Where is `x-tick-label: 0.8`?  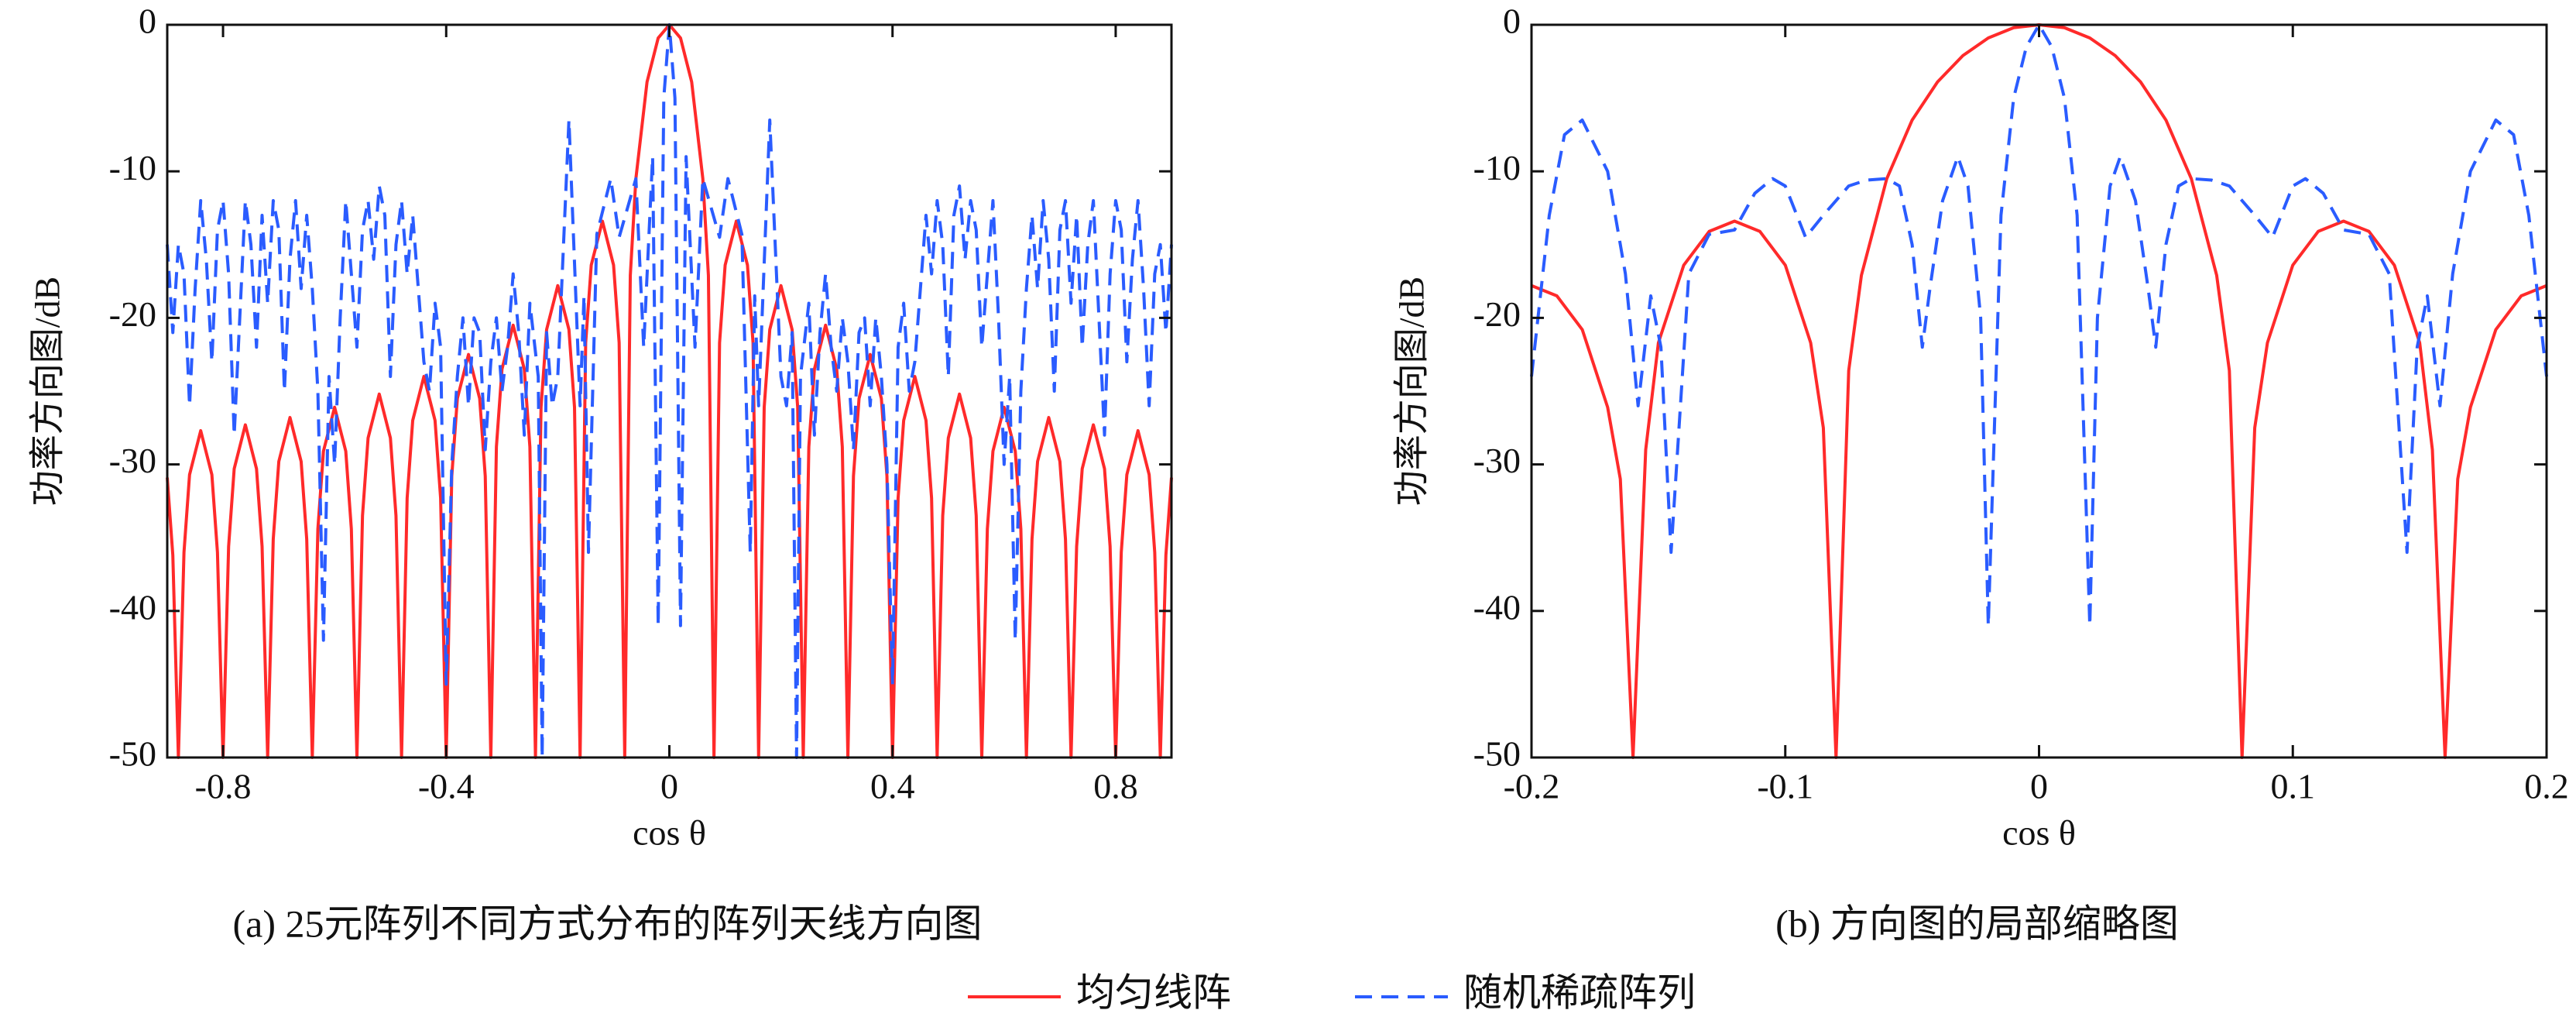
x-tick-label: 0.8 is located at coordinates (1115, 786).